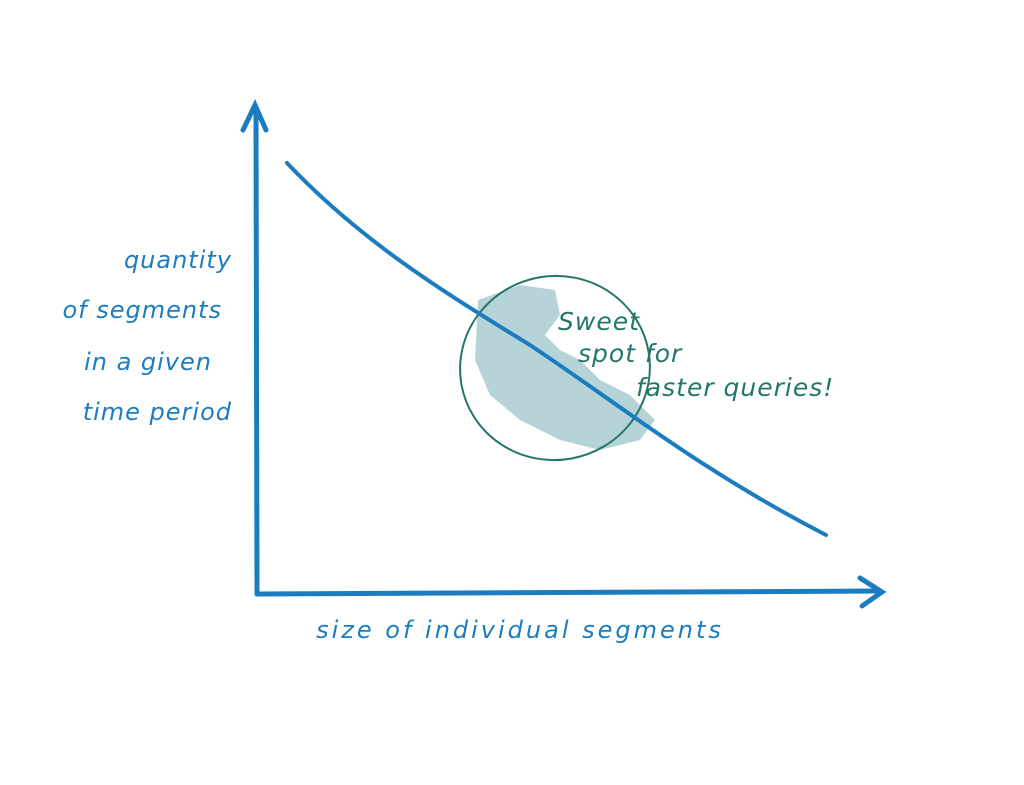  What do you see at coordinates (735, 387) in the screenshot?
I see `annotation-line: faster queries!` at bounding box center [735, 387].